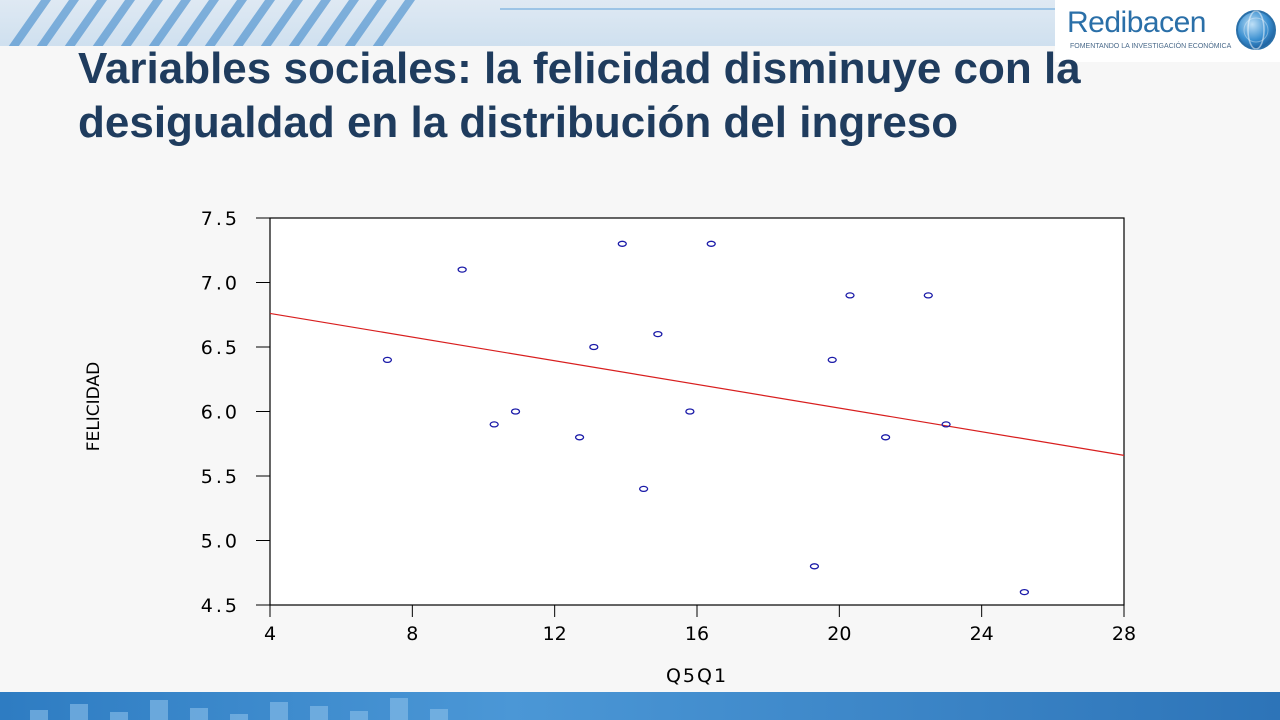 The width and height of the screenshot is (1280, 720). What do you see at coordinates (220, 477) in the screenshot?
I see `y-tick-label: 5.5` at bounding box center [220, 477].